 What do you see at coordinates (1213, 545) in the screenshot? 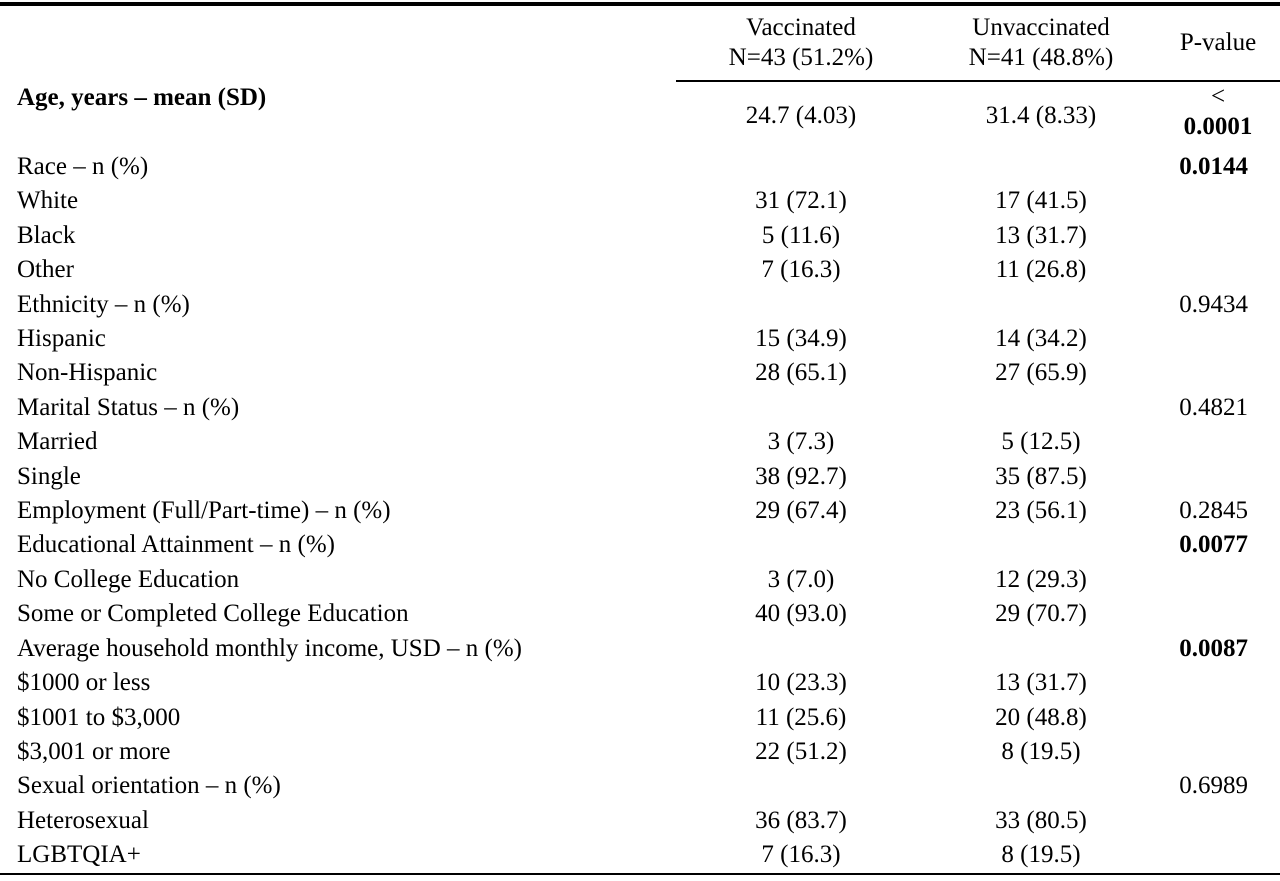
I see `cell-pvalue: 0.0077` at bounding box center [1213, 545].